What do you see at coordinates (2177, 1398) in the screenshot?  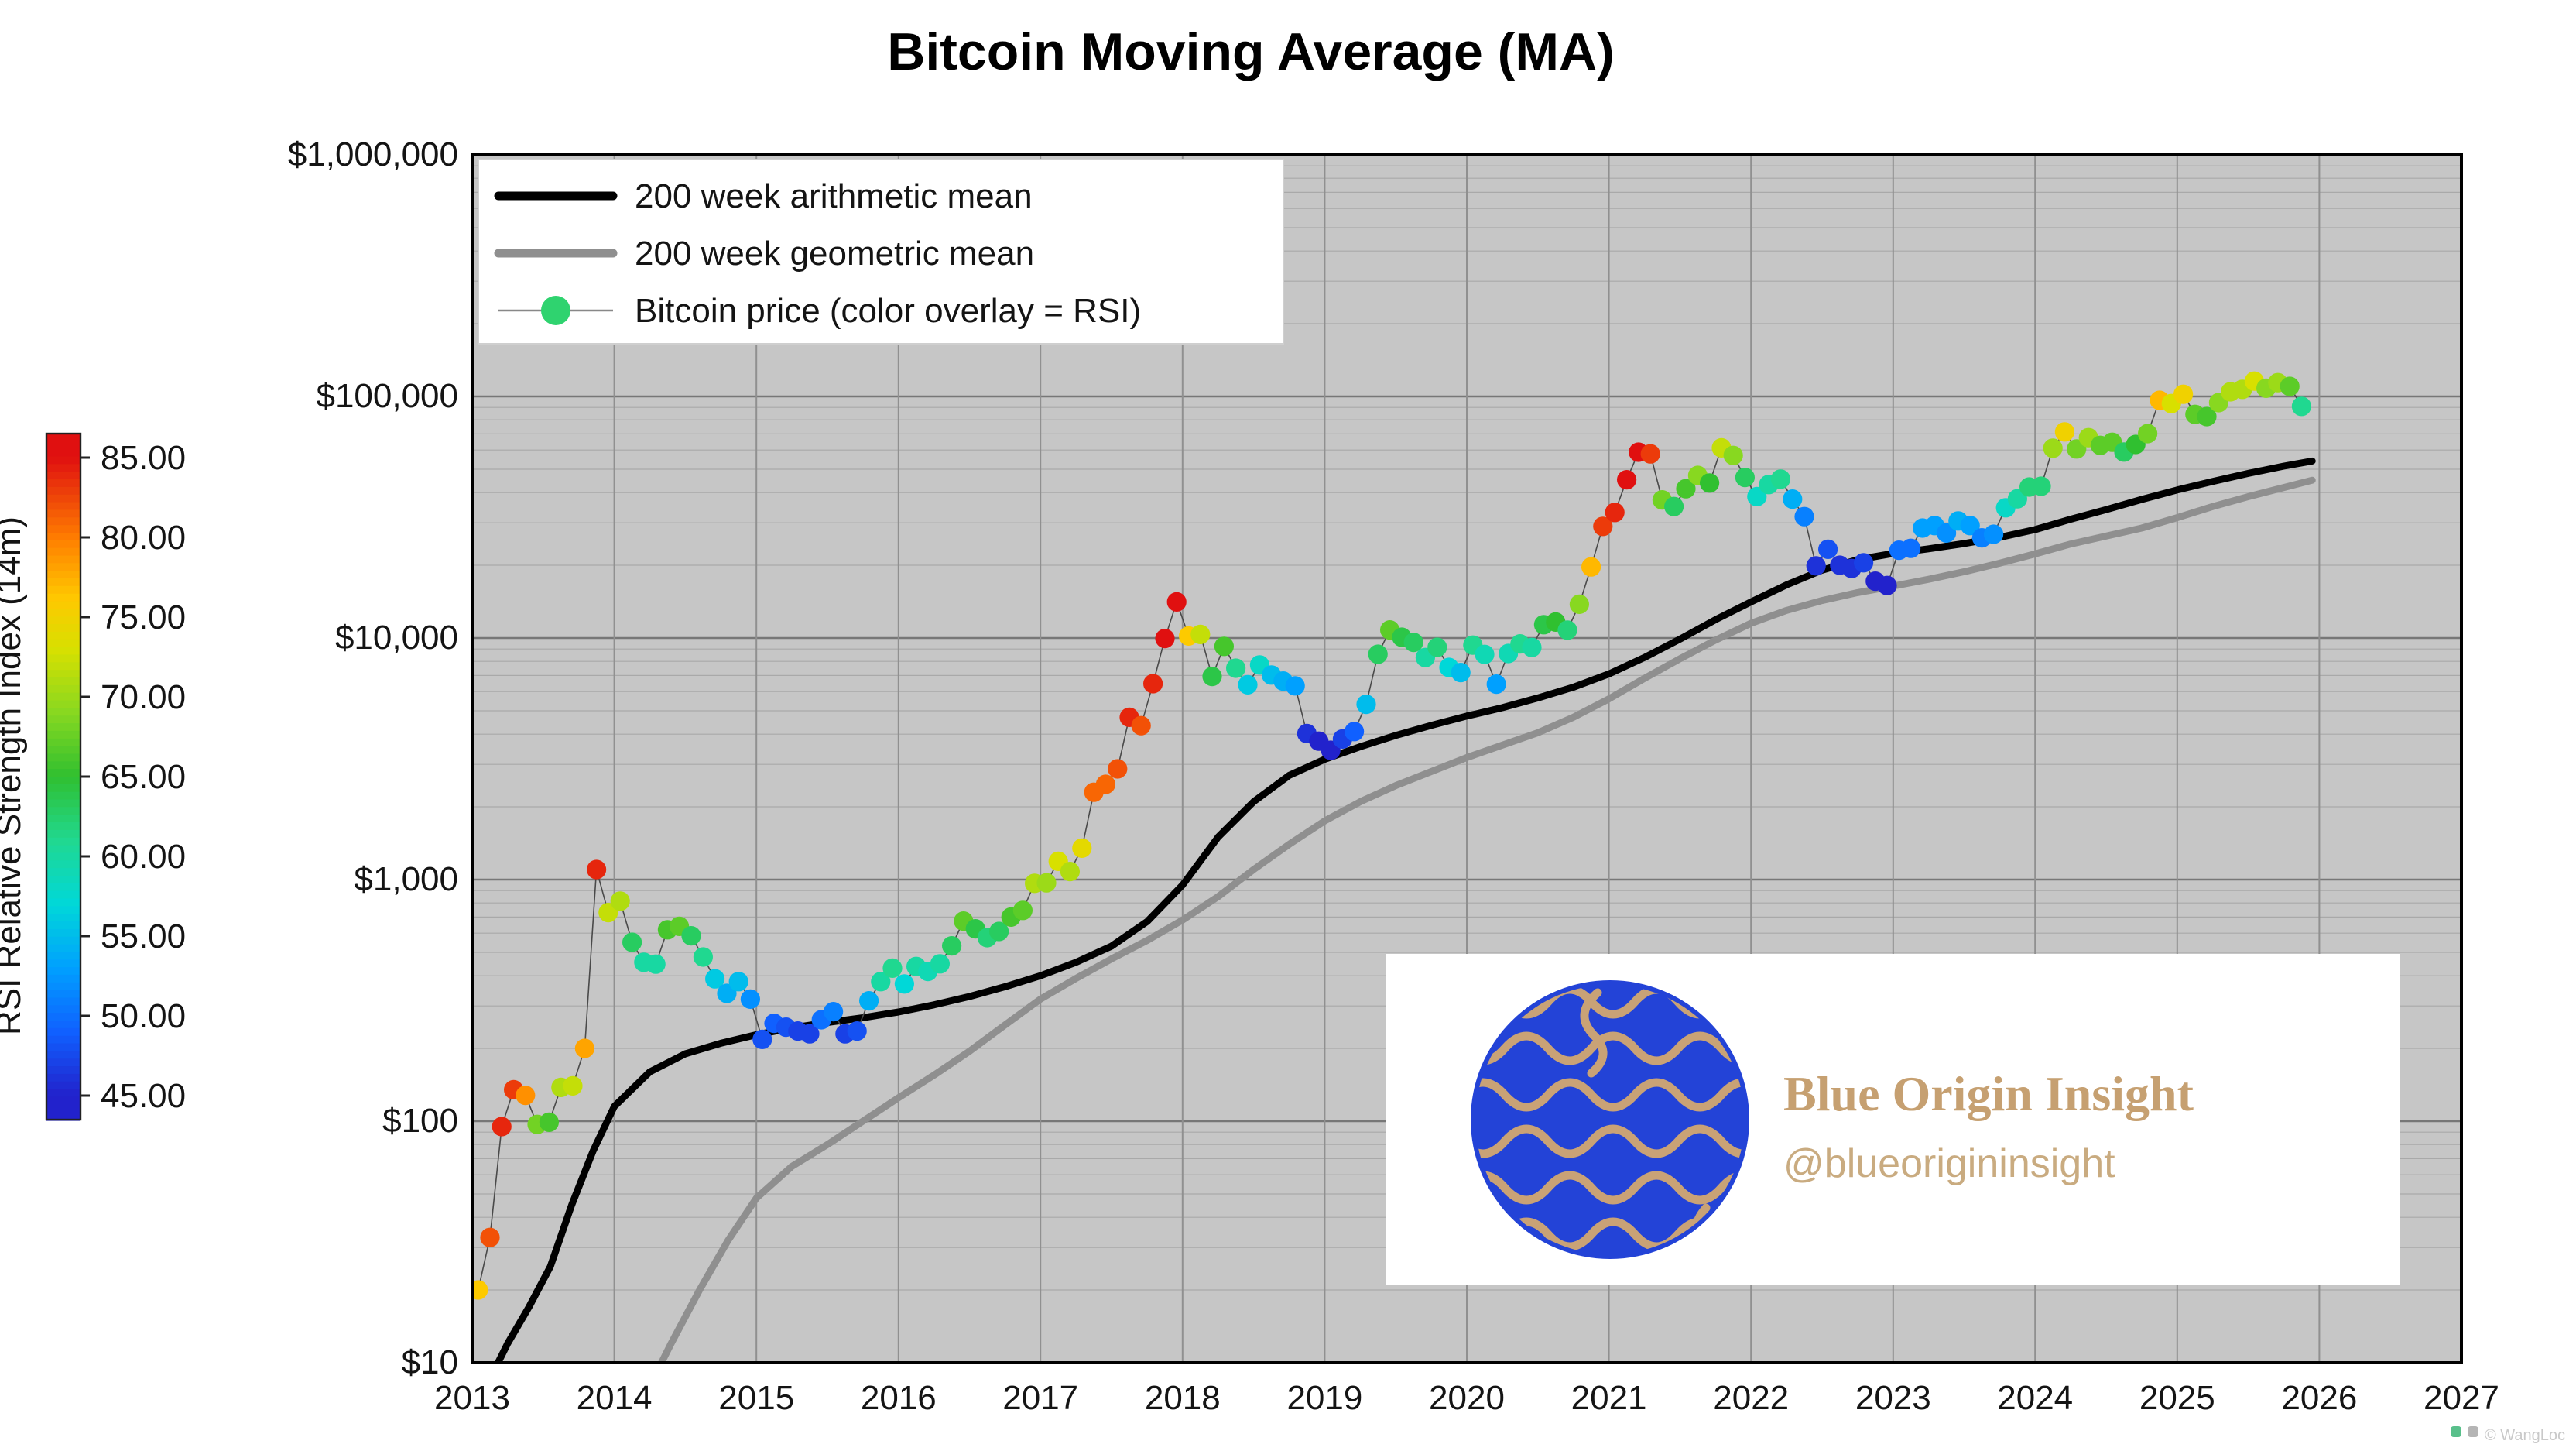 I see `x-tick-label: 2025` at bounding box center [2177, 1398].